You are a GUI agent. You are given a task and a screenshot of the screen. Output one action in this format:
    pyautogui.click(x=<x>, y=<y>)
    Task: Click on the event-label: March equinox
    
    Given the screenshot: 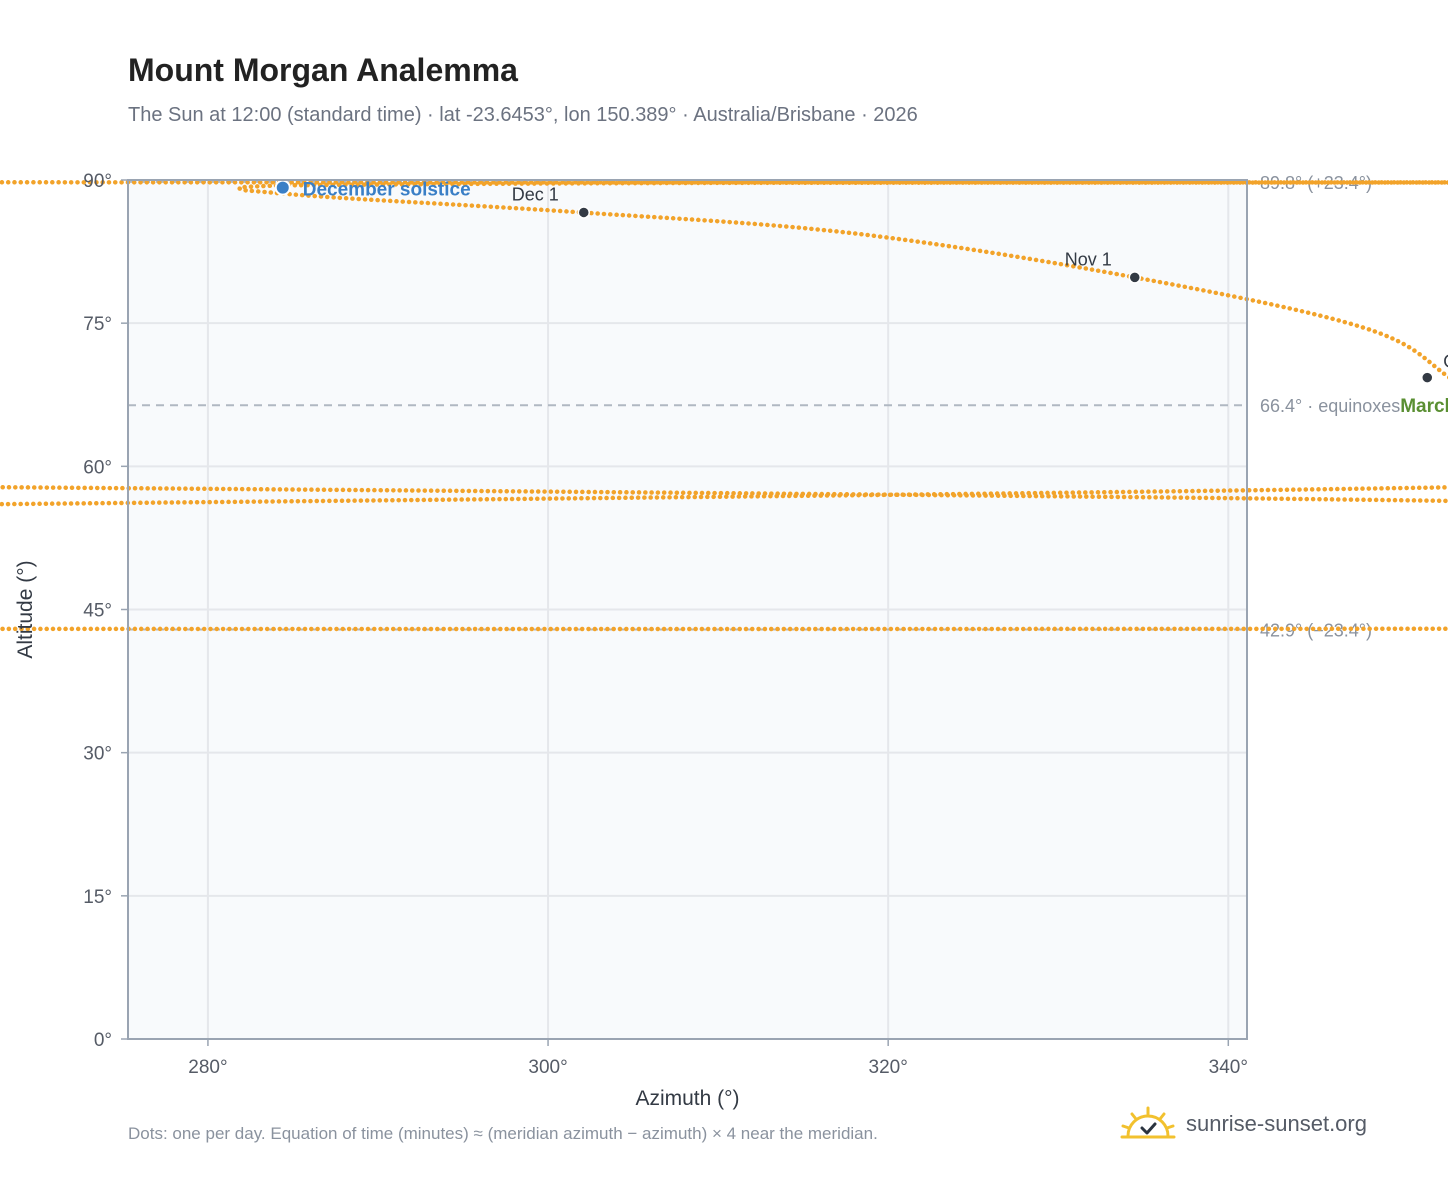 What is the action you would take?
    pyautogui.click(x=1424, y=406)
    